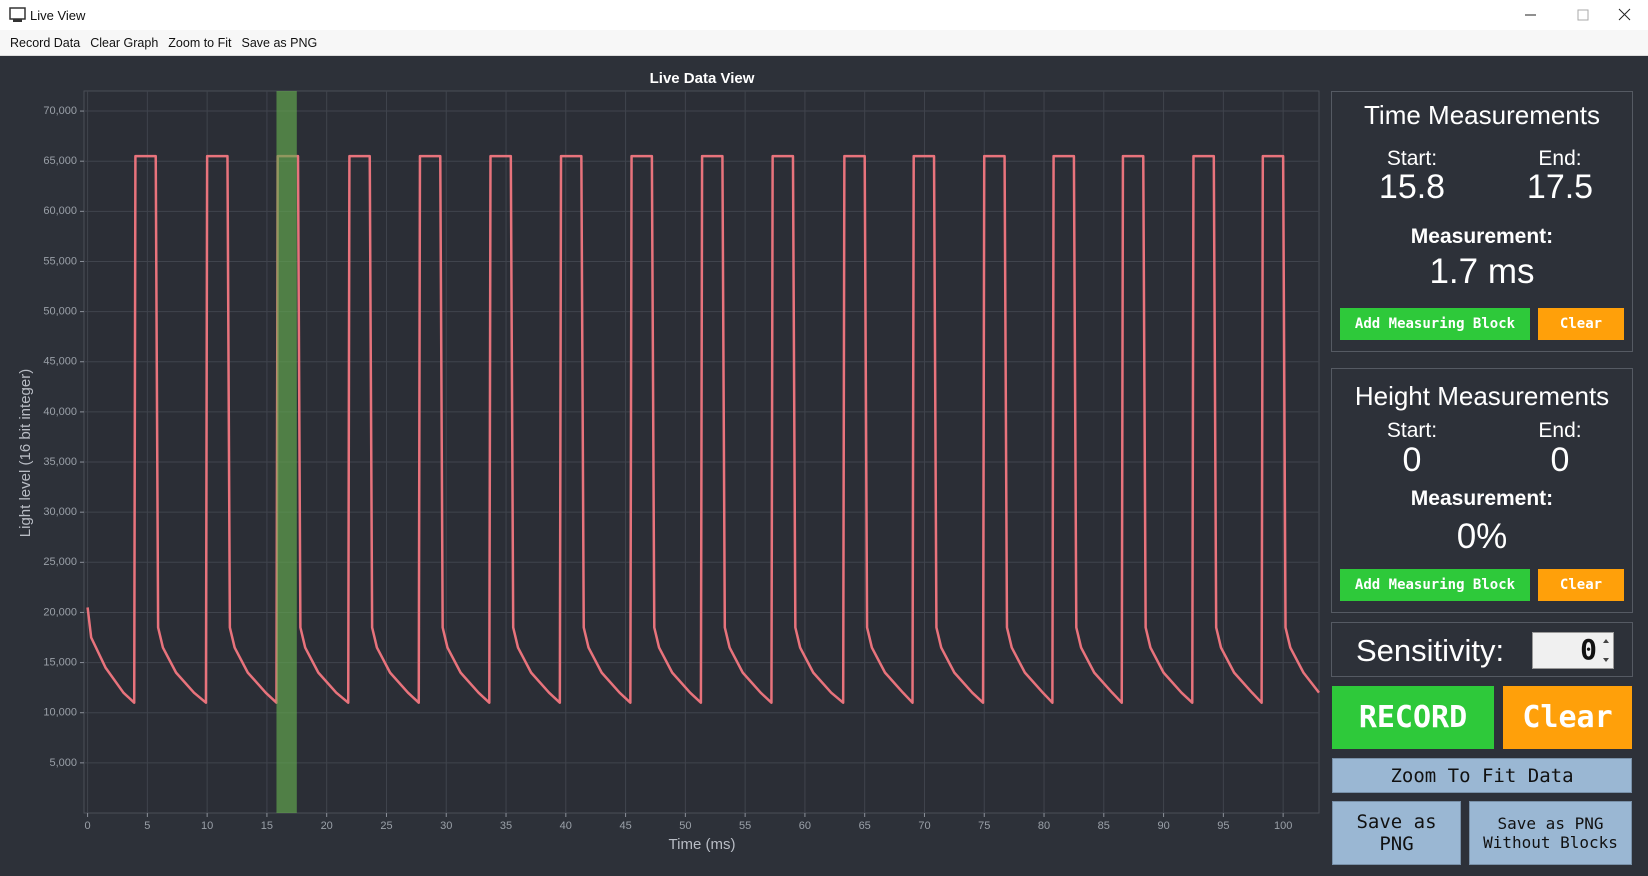  What do you see at coordinates (1482, 775) in the screenshot?
I see `zoom-button: Zoom To Fit Data` at bounding box center [1482, 775].